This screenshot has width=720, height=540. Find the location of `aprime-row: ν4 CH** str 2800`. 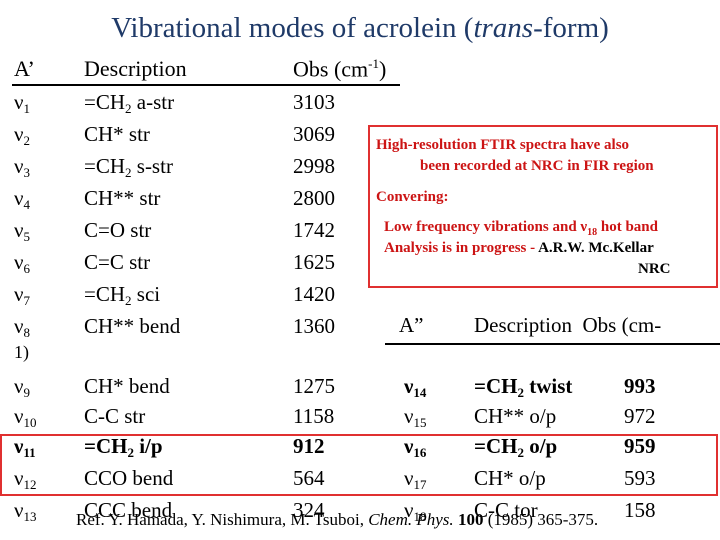

aprime-row: ν4 CH** str 2800 is located at coordinates (200, 202).